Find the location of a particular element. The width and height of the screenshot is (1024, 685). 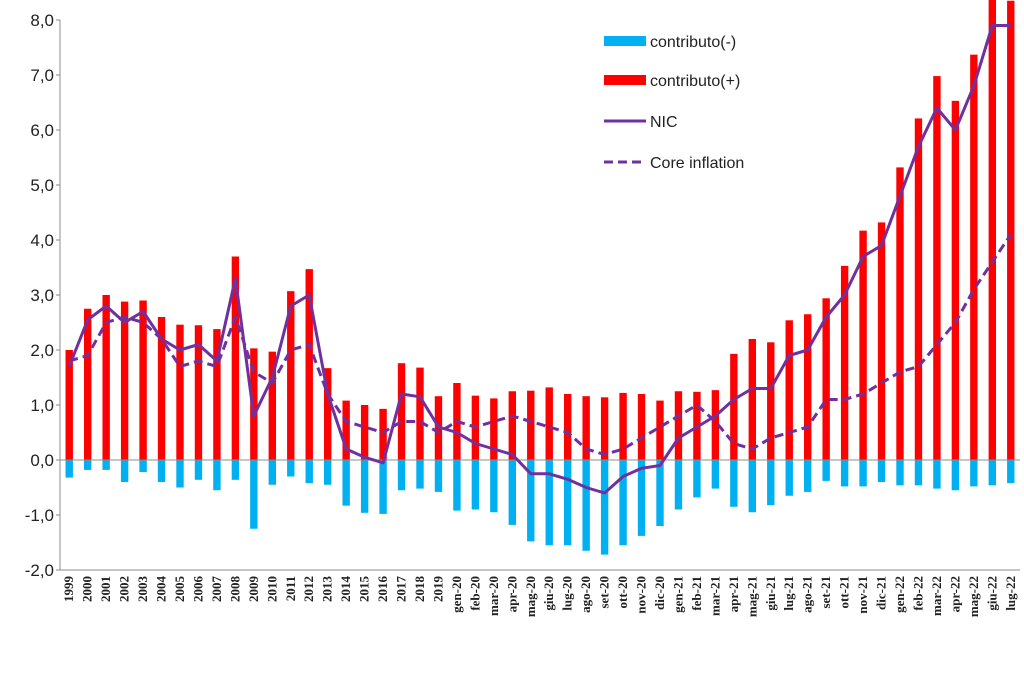

x-tick-label: 2018 is located at coordinates (419, 589).